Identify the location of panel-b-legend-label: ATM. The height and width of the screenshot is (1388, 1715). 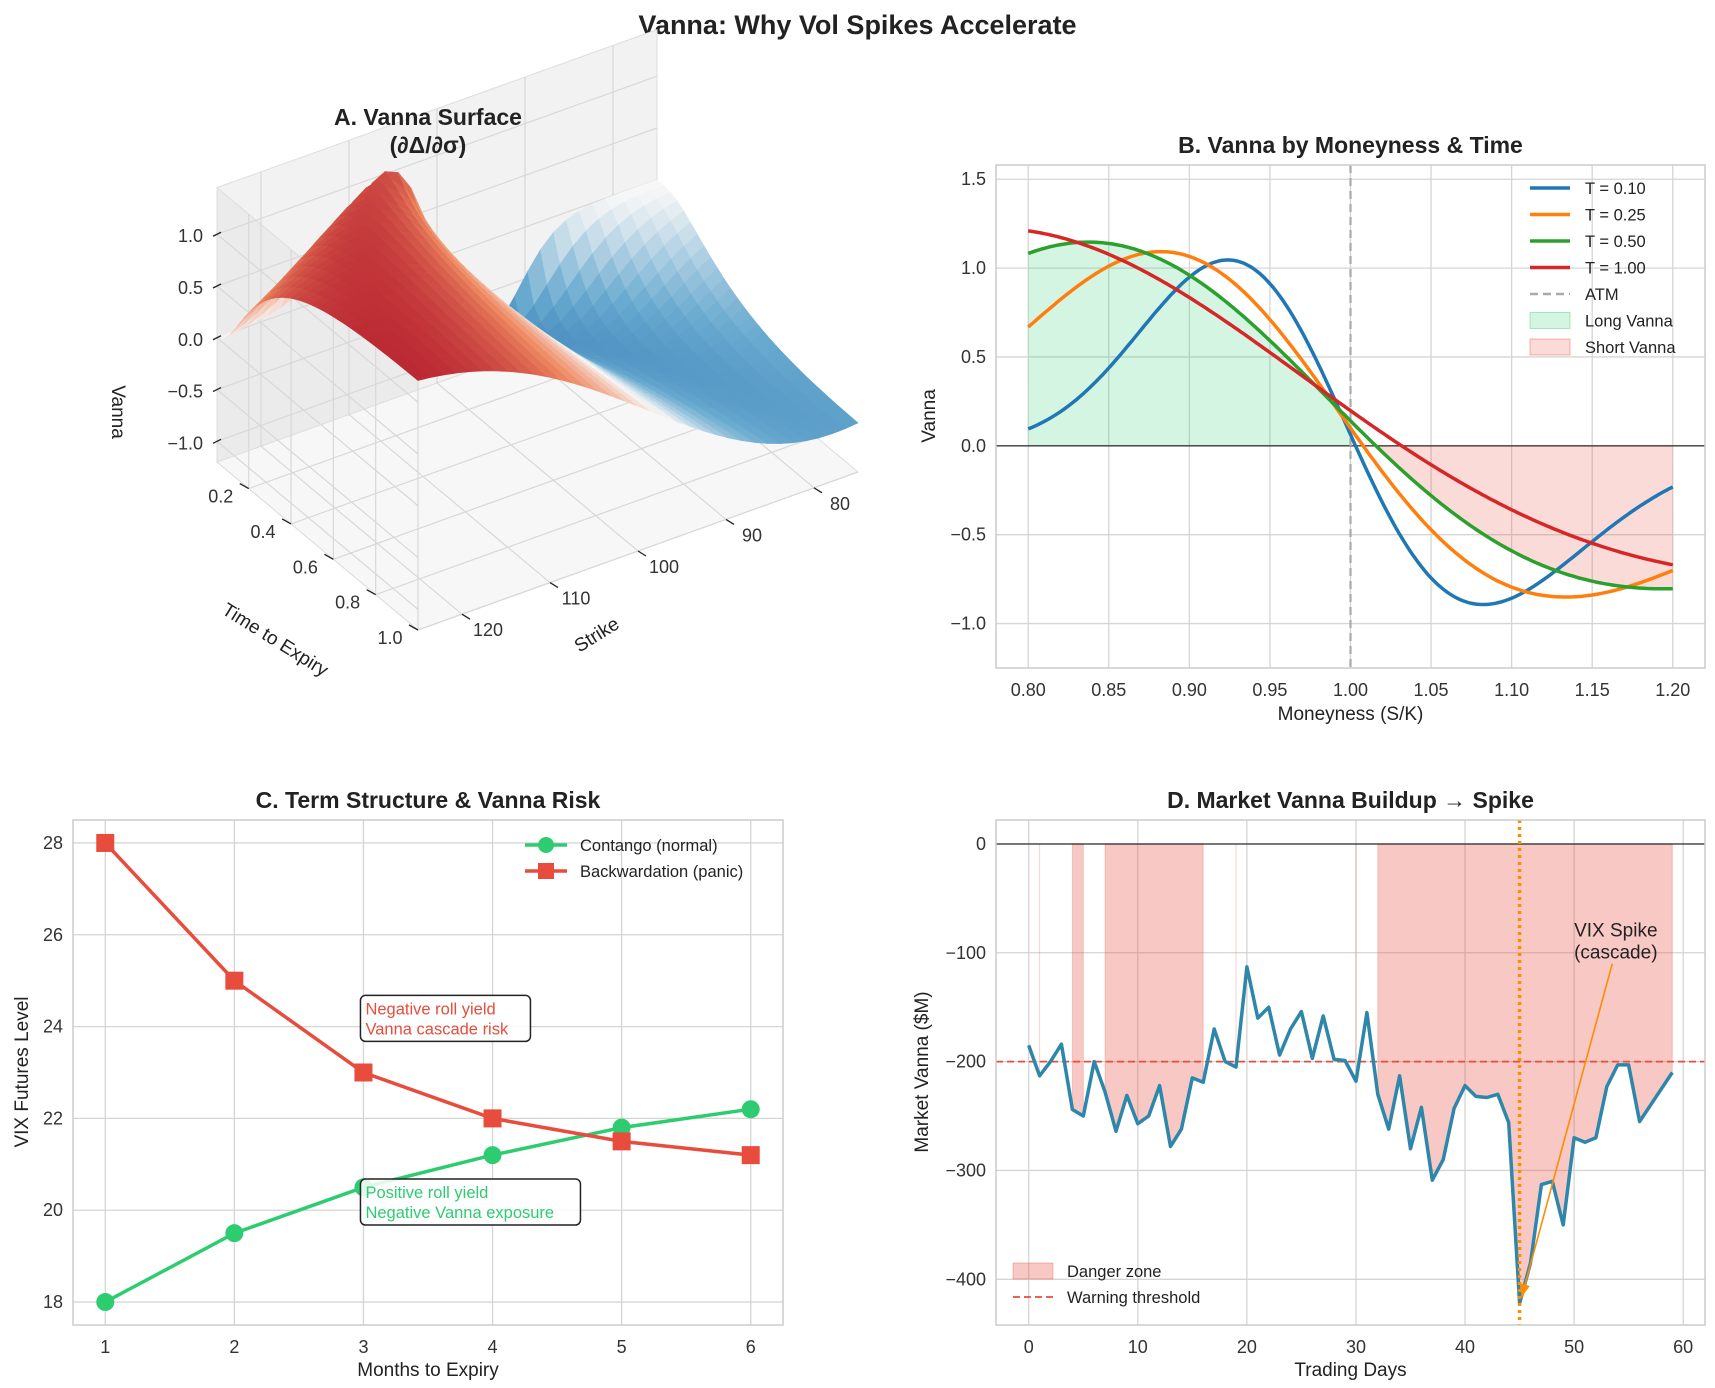
(1602, 295).